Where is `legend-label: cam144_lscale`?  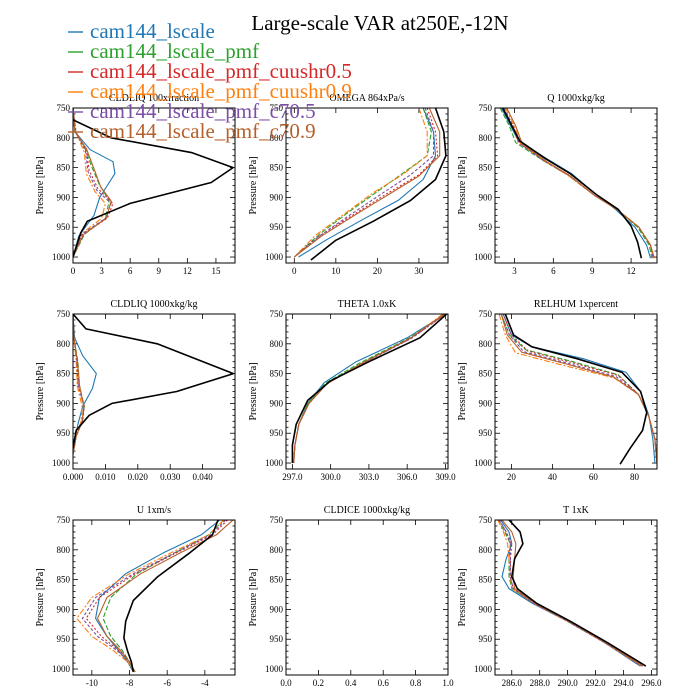
legend-label: cam144_lscale is located at coordinates (152, 31).